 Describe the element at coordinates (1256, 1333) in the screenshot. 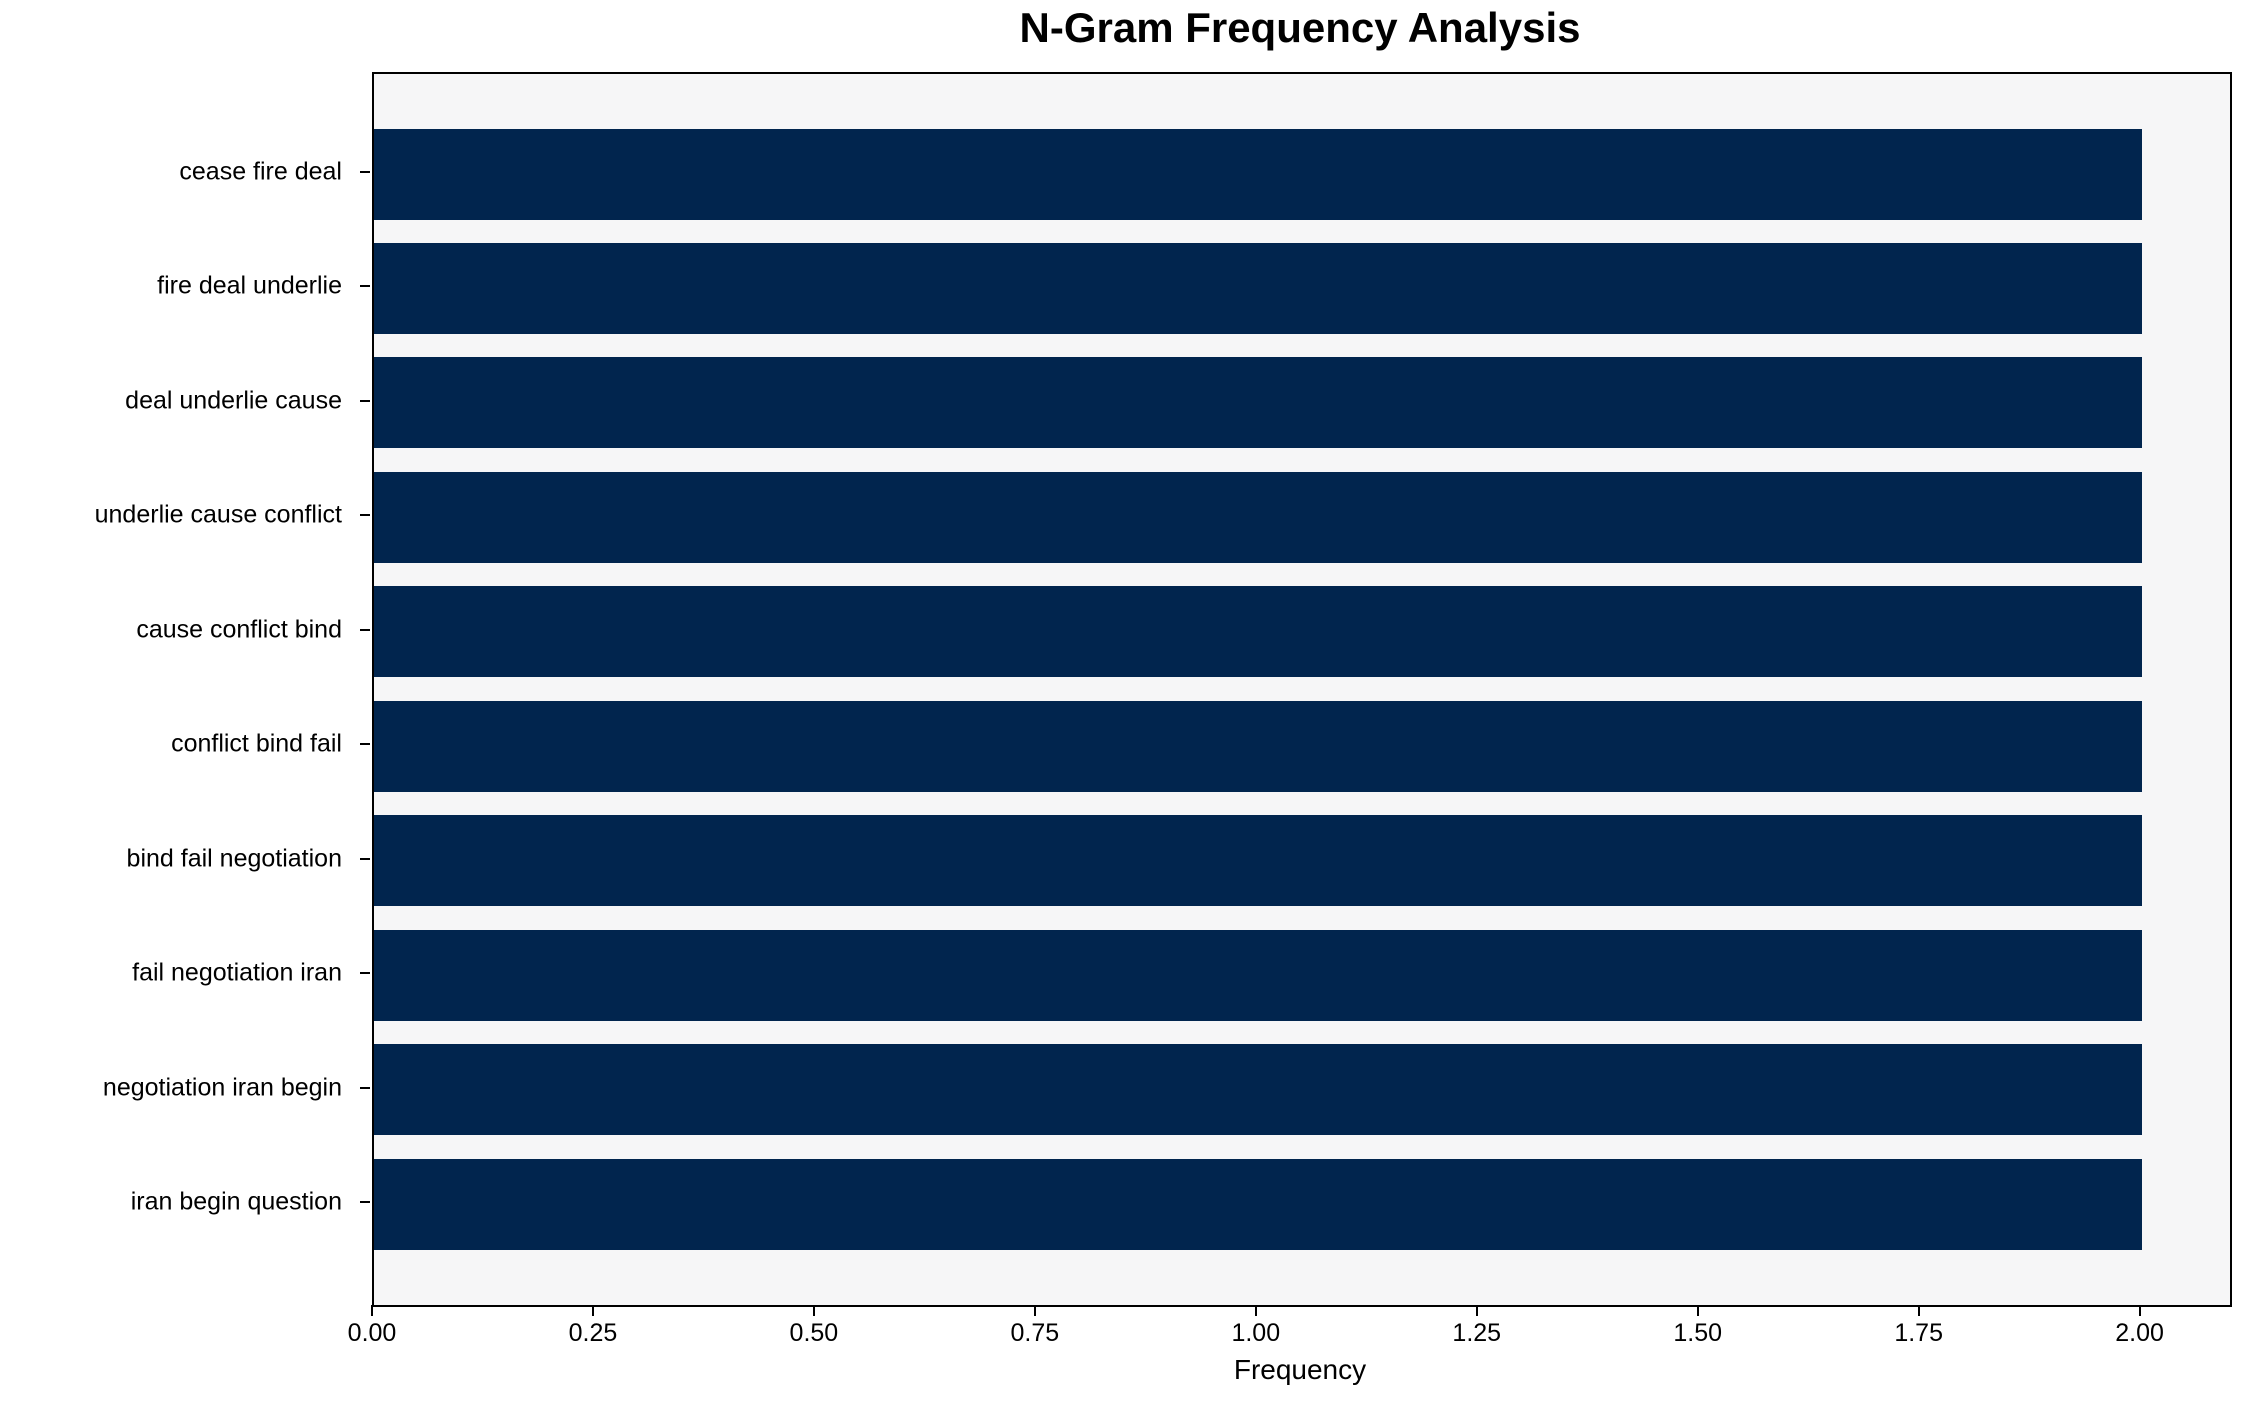

I see `x-tick-label: 1.00` at that location.